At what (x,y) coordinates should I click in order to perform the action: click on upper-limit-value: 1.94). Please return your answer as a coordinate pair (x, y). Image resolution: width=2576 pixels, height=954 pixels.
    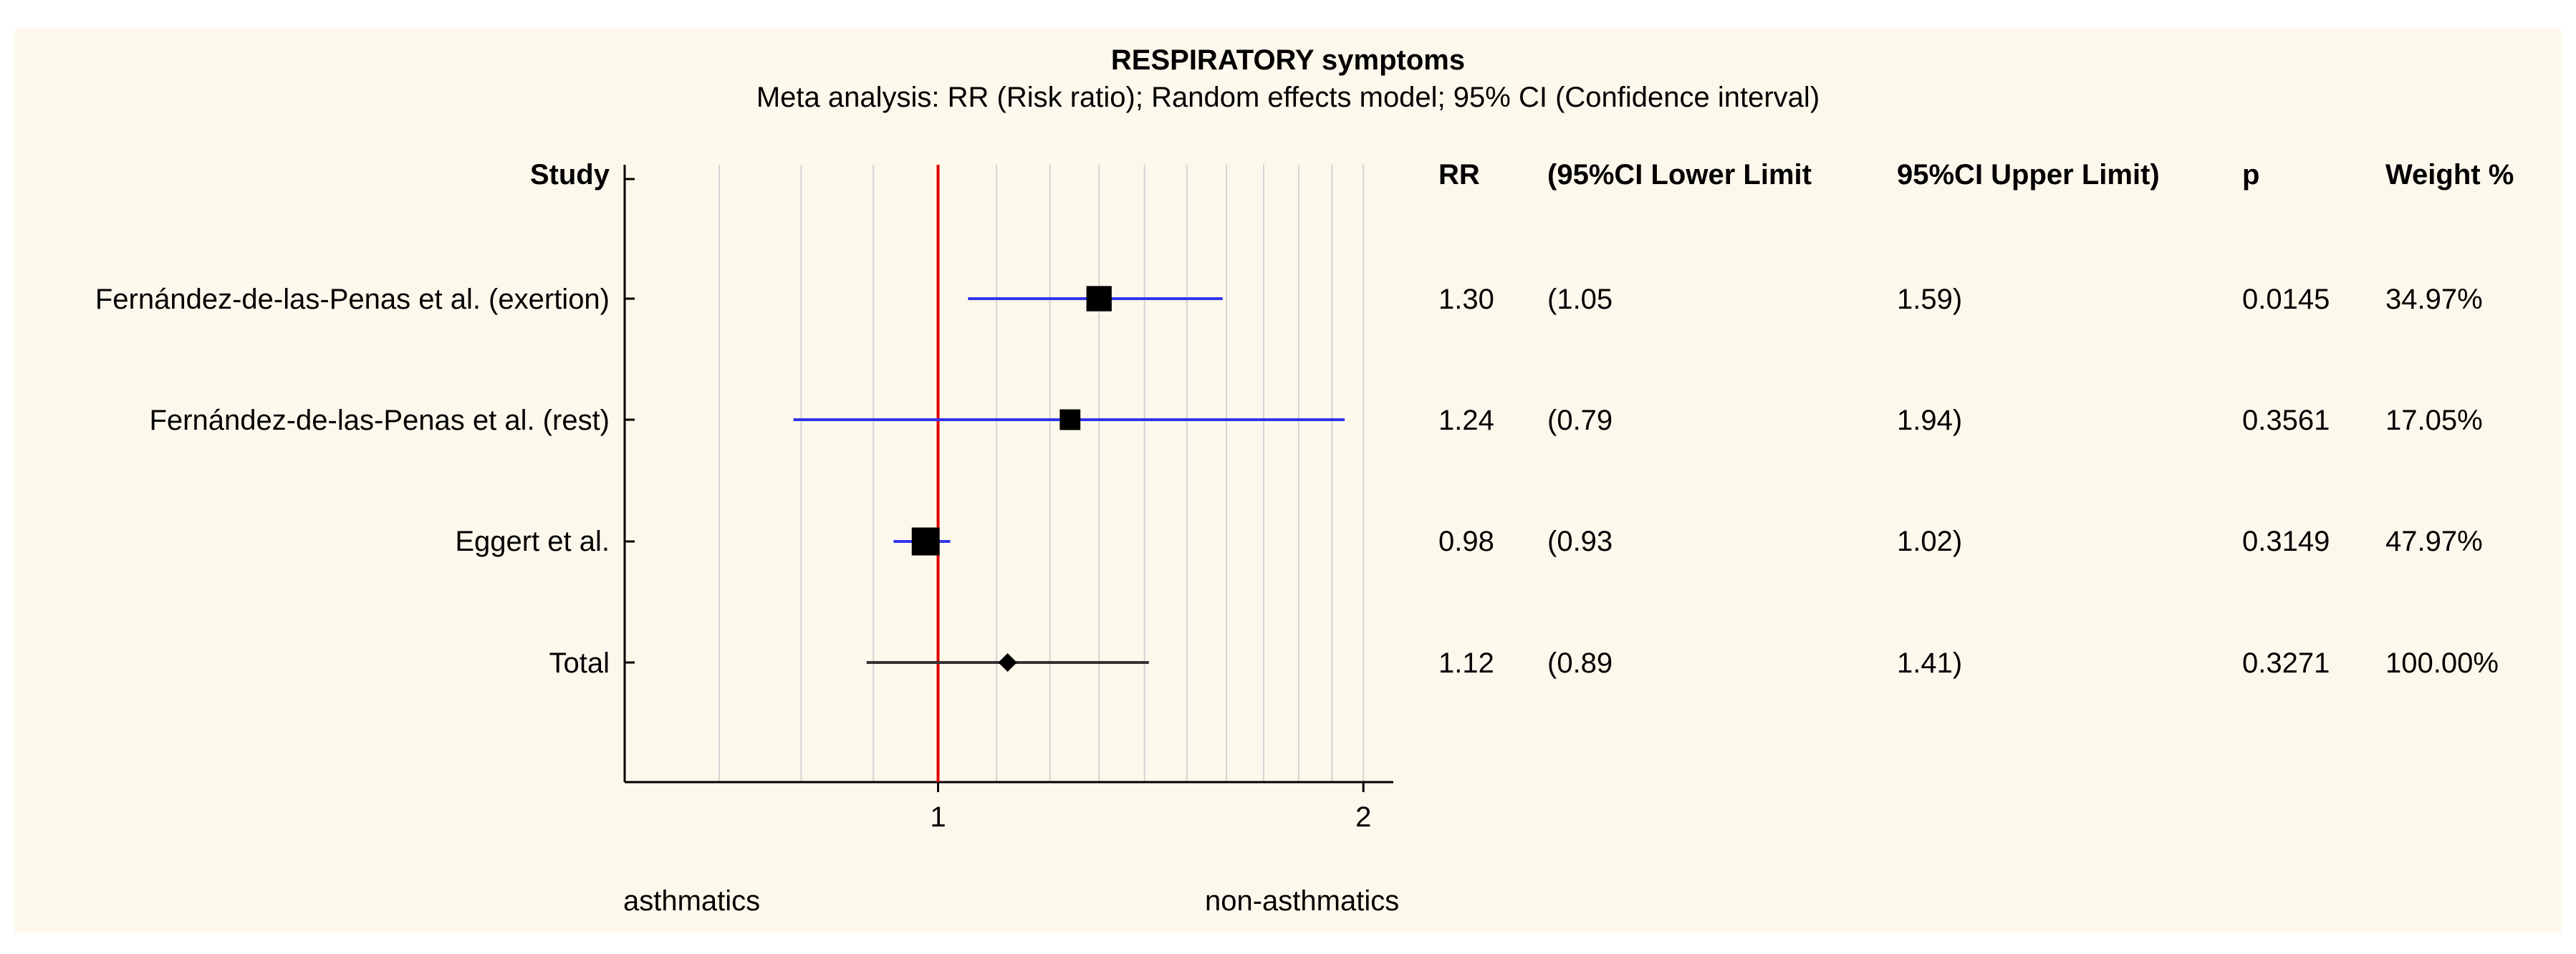
    Looking at the image, I should click on (1930, 420).